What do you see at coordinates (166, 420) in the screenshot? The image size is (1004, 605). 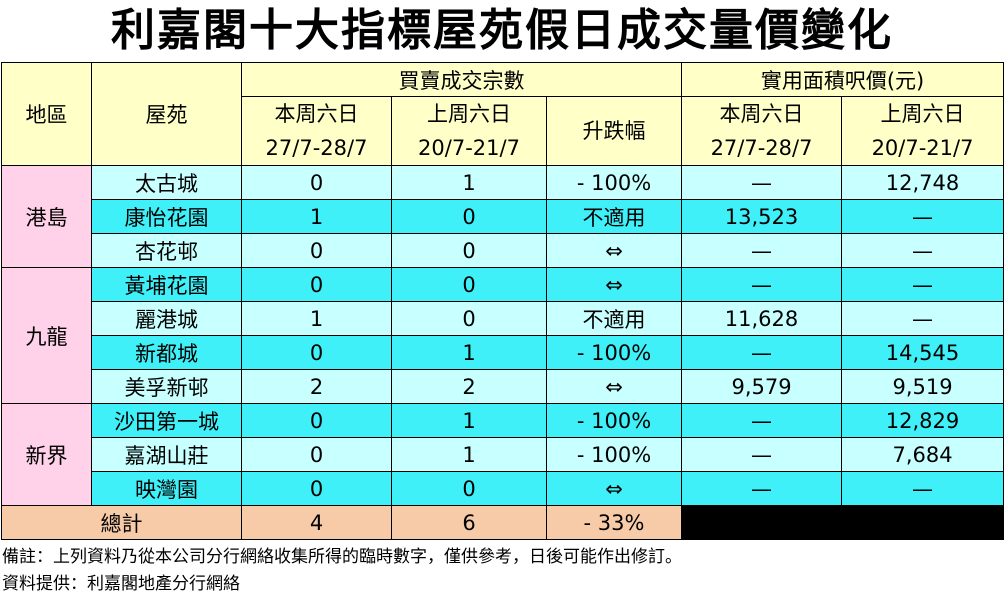 I see `estate-cell: 沙田第一城` at bounding box center [166, 420].